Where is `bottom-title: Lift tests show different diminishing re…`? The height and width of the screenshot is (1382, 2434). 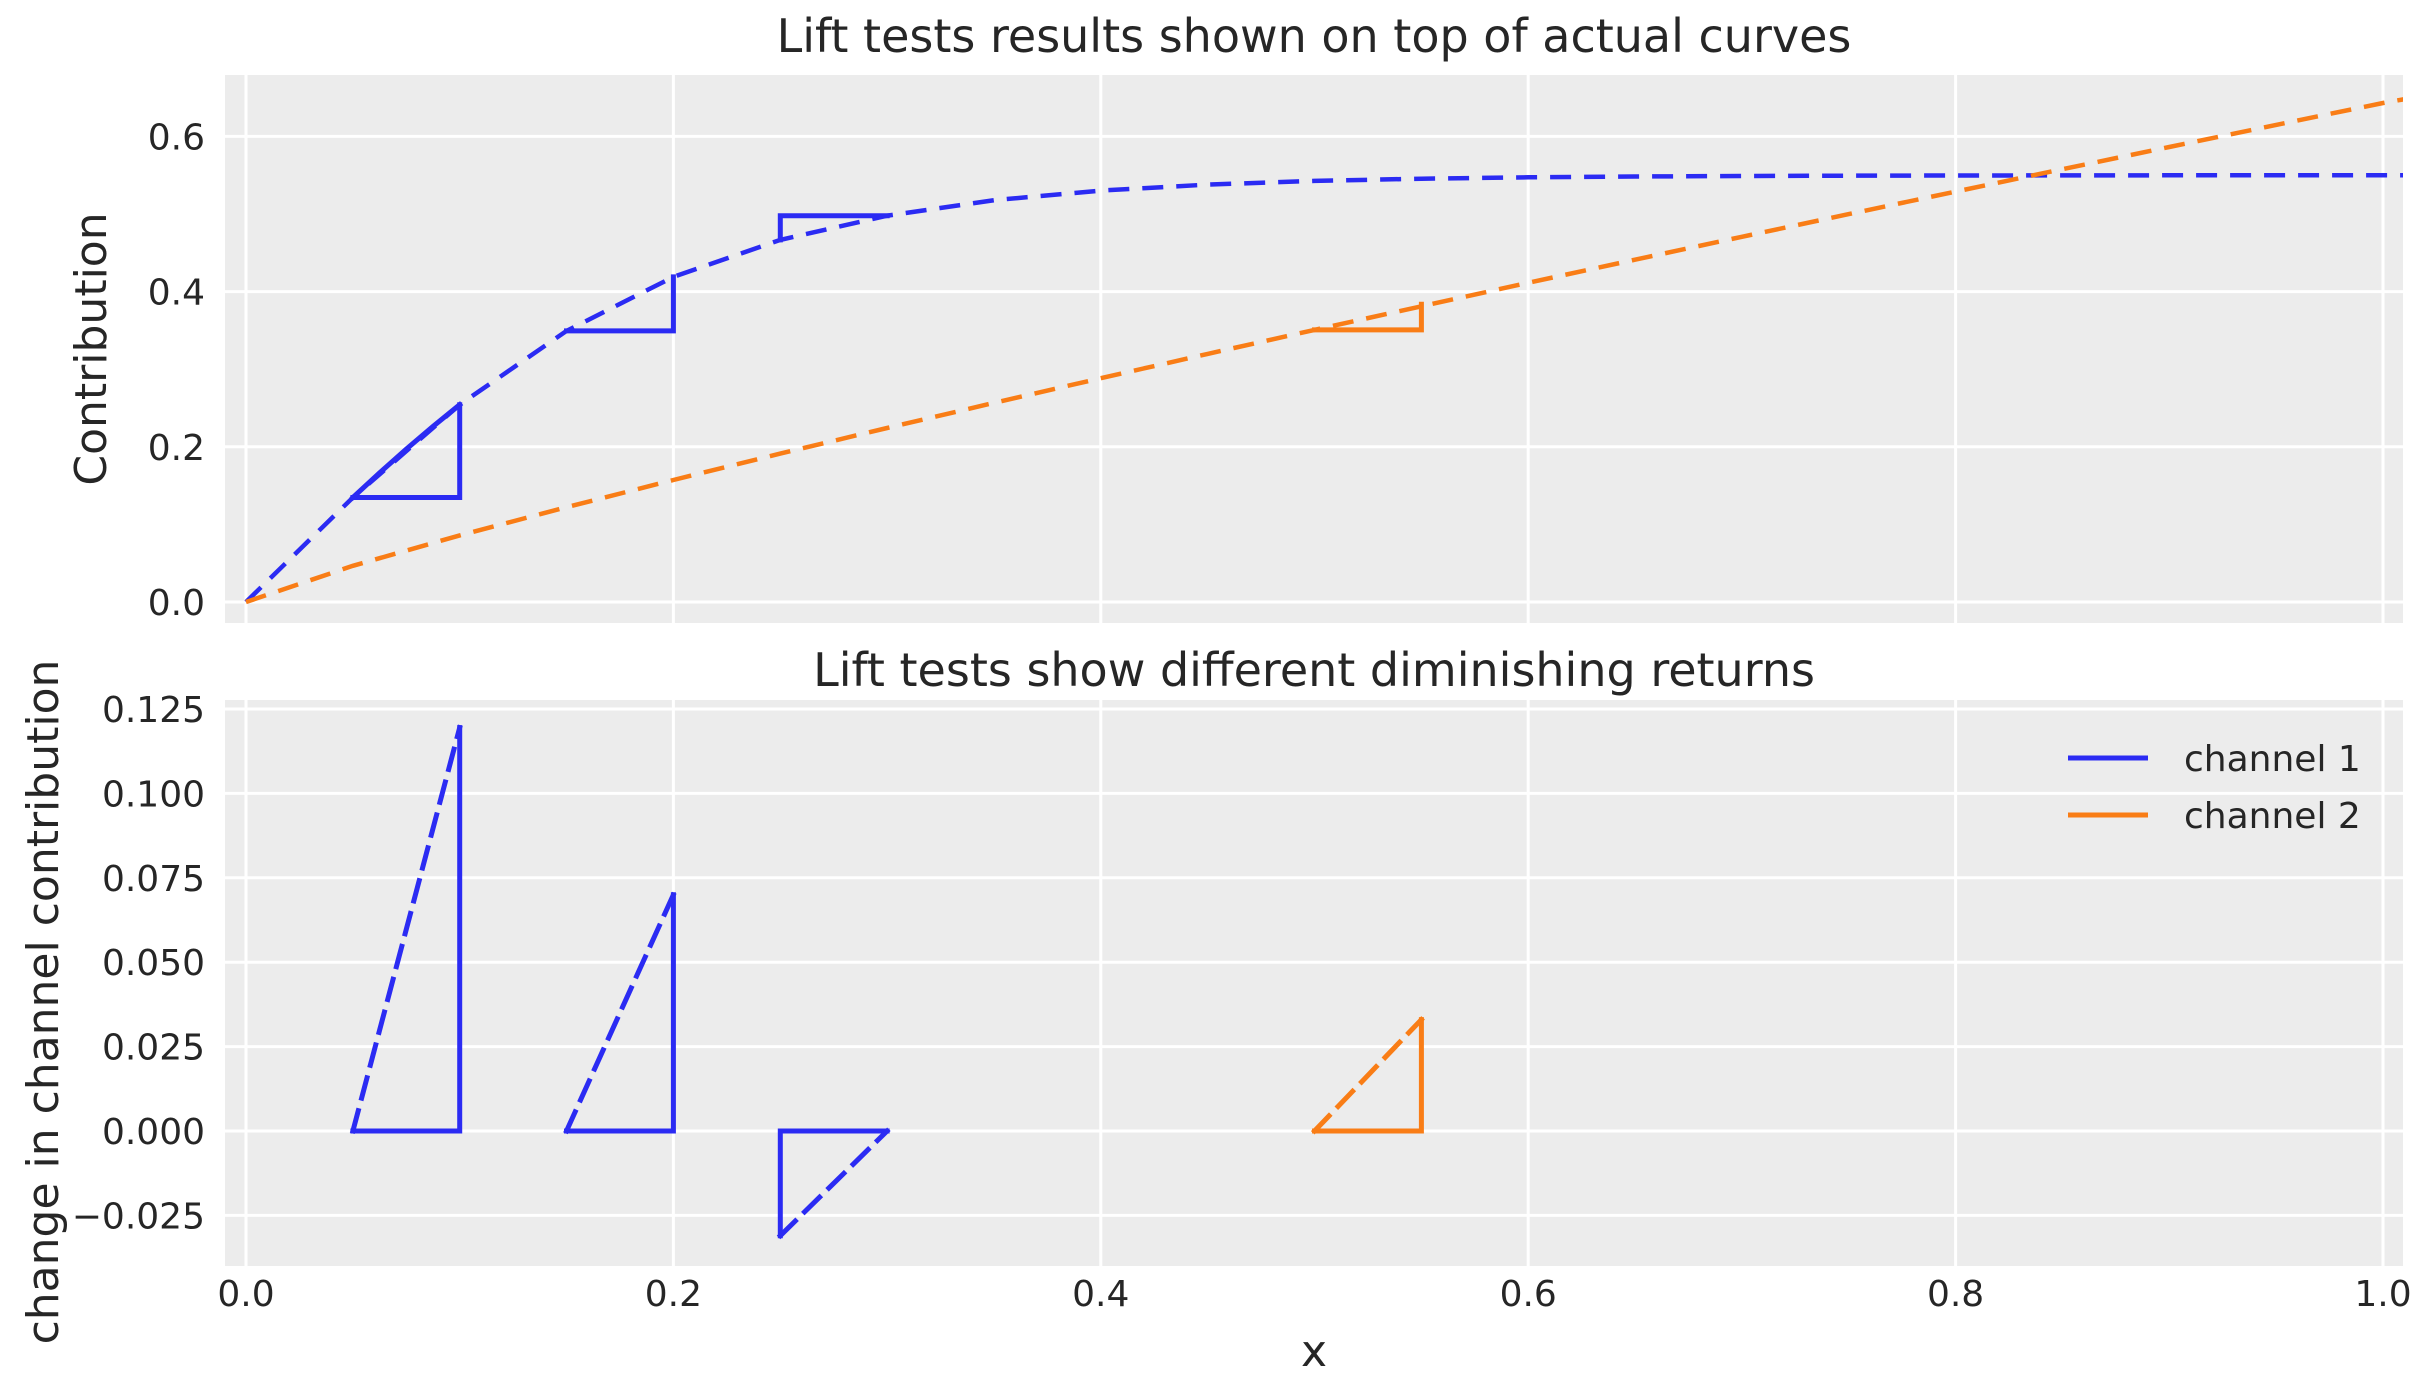 bottom-title: Lift tests show different diminishing re… is located at coordinates (1314, 670).